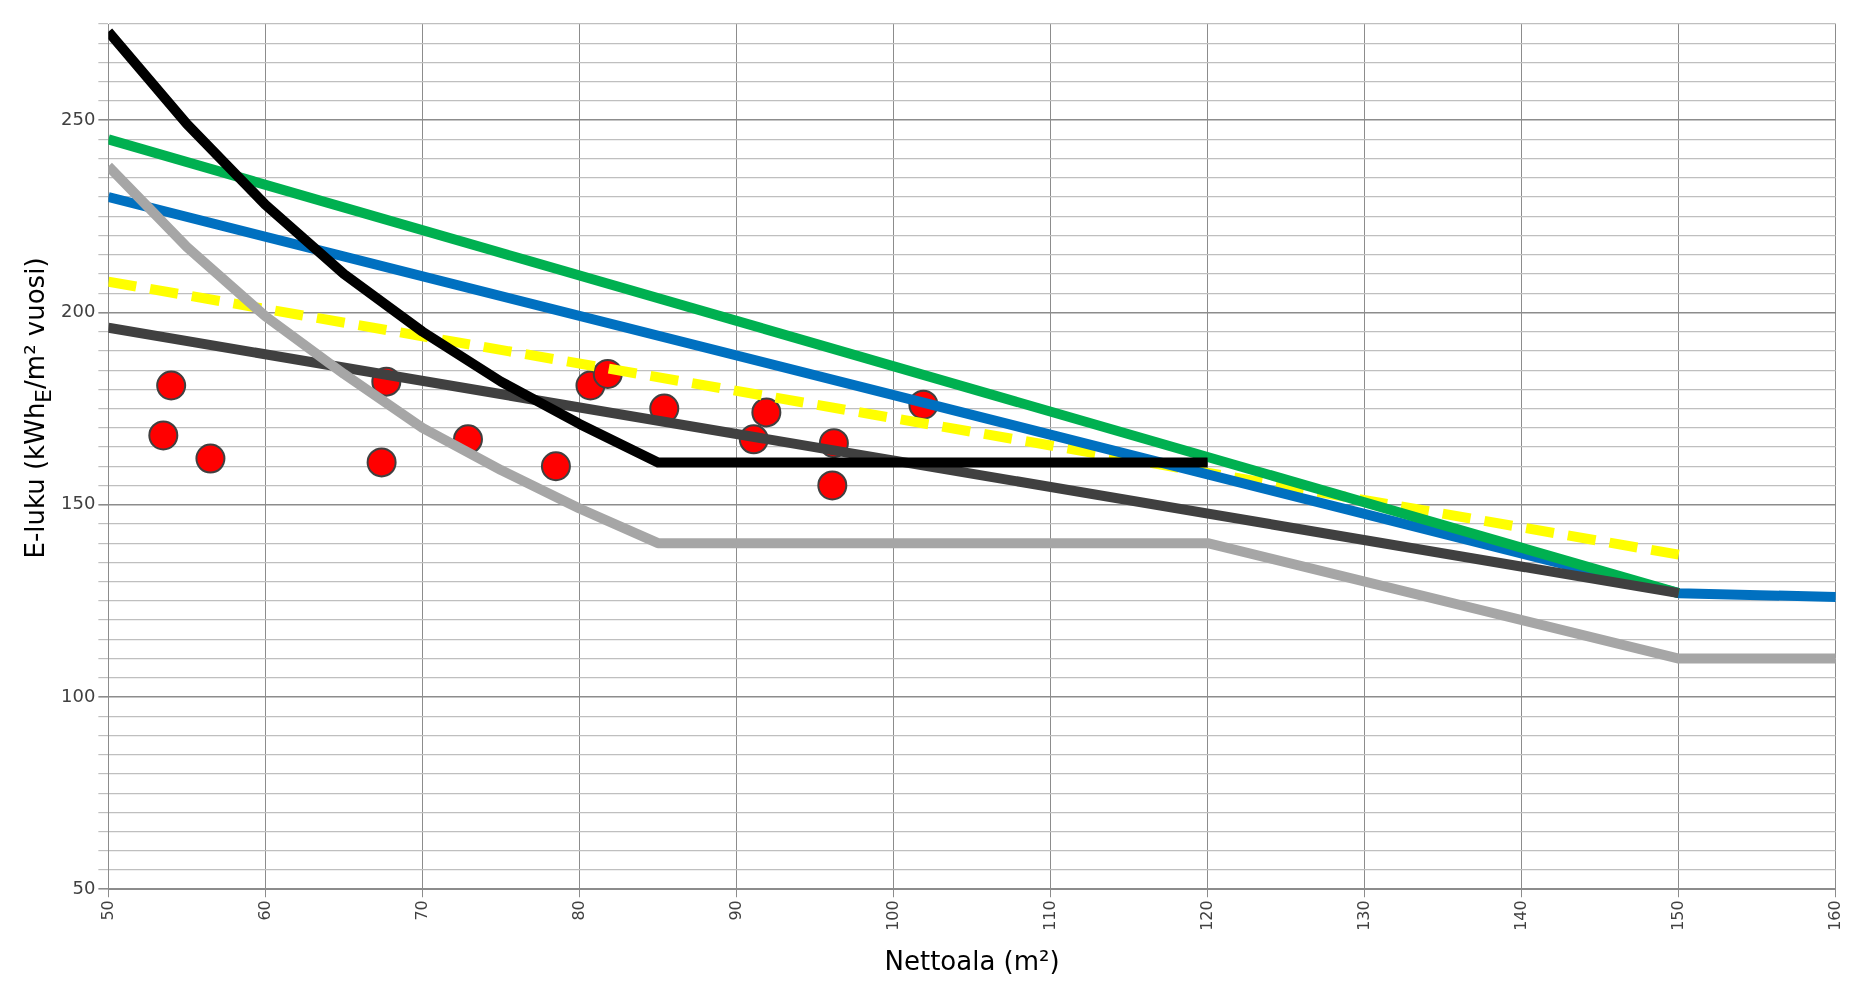  I want to click on x-tick-label: 130, so click(1363, 915).